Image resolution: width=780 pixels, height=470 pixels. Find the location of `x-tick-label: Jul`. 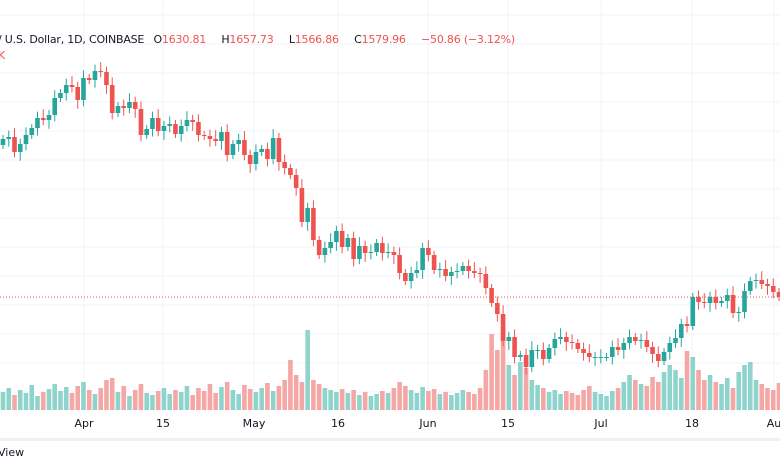

x-tick-label: Jul is located at coordinates (601, 423).